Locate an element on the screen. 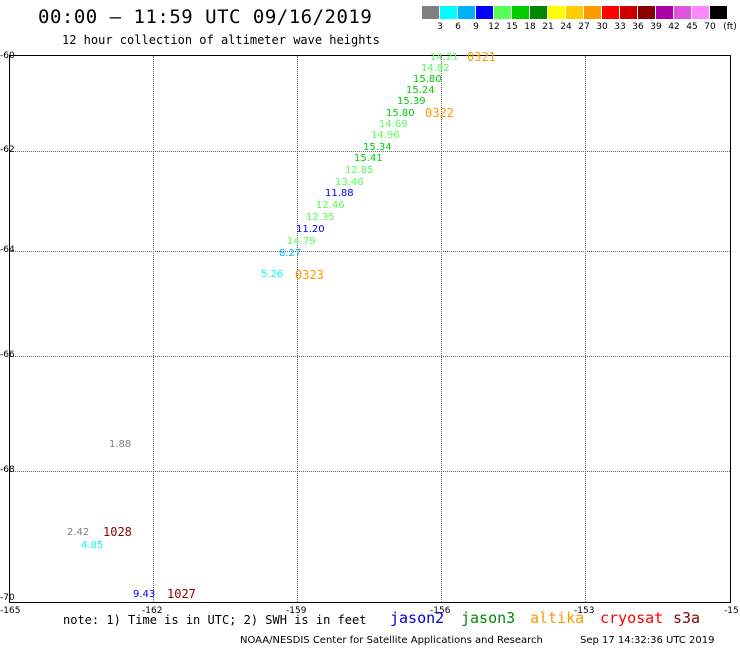 The image size is (740, 650). wave-height-label: 12.46 is located at coordinates (330, 205).